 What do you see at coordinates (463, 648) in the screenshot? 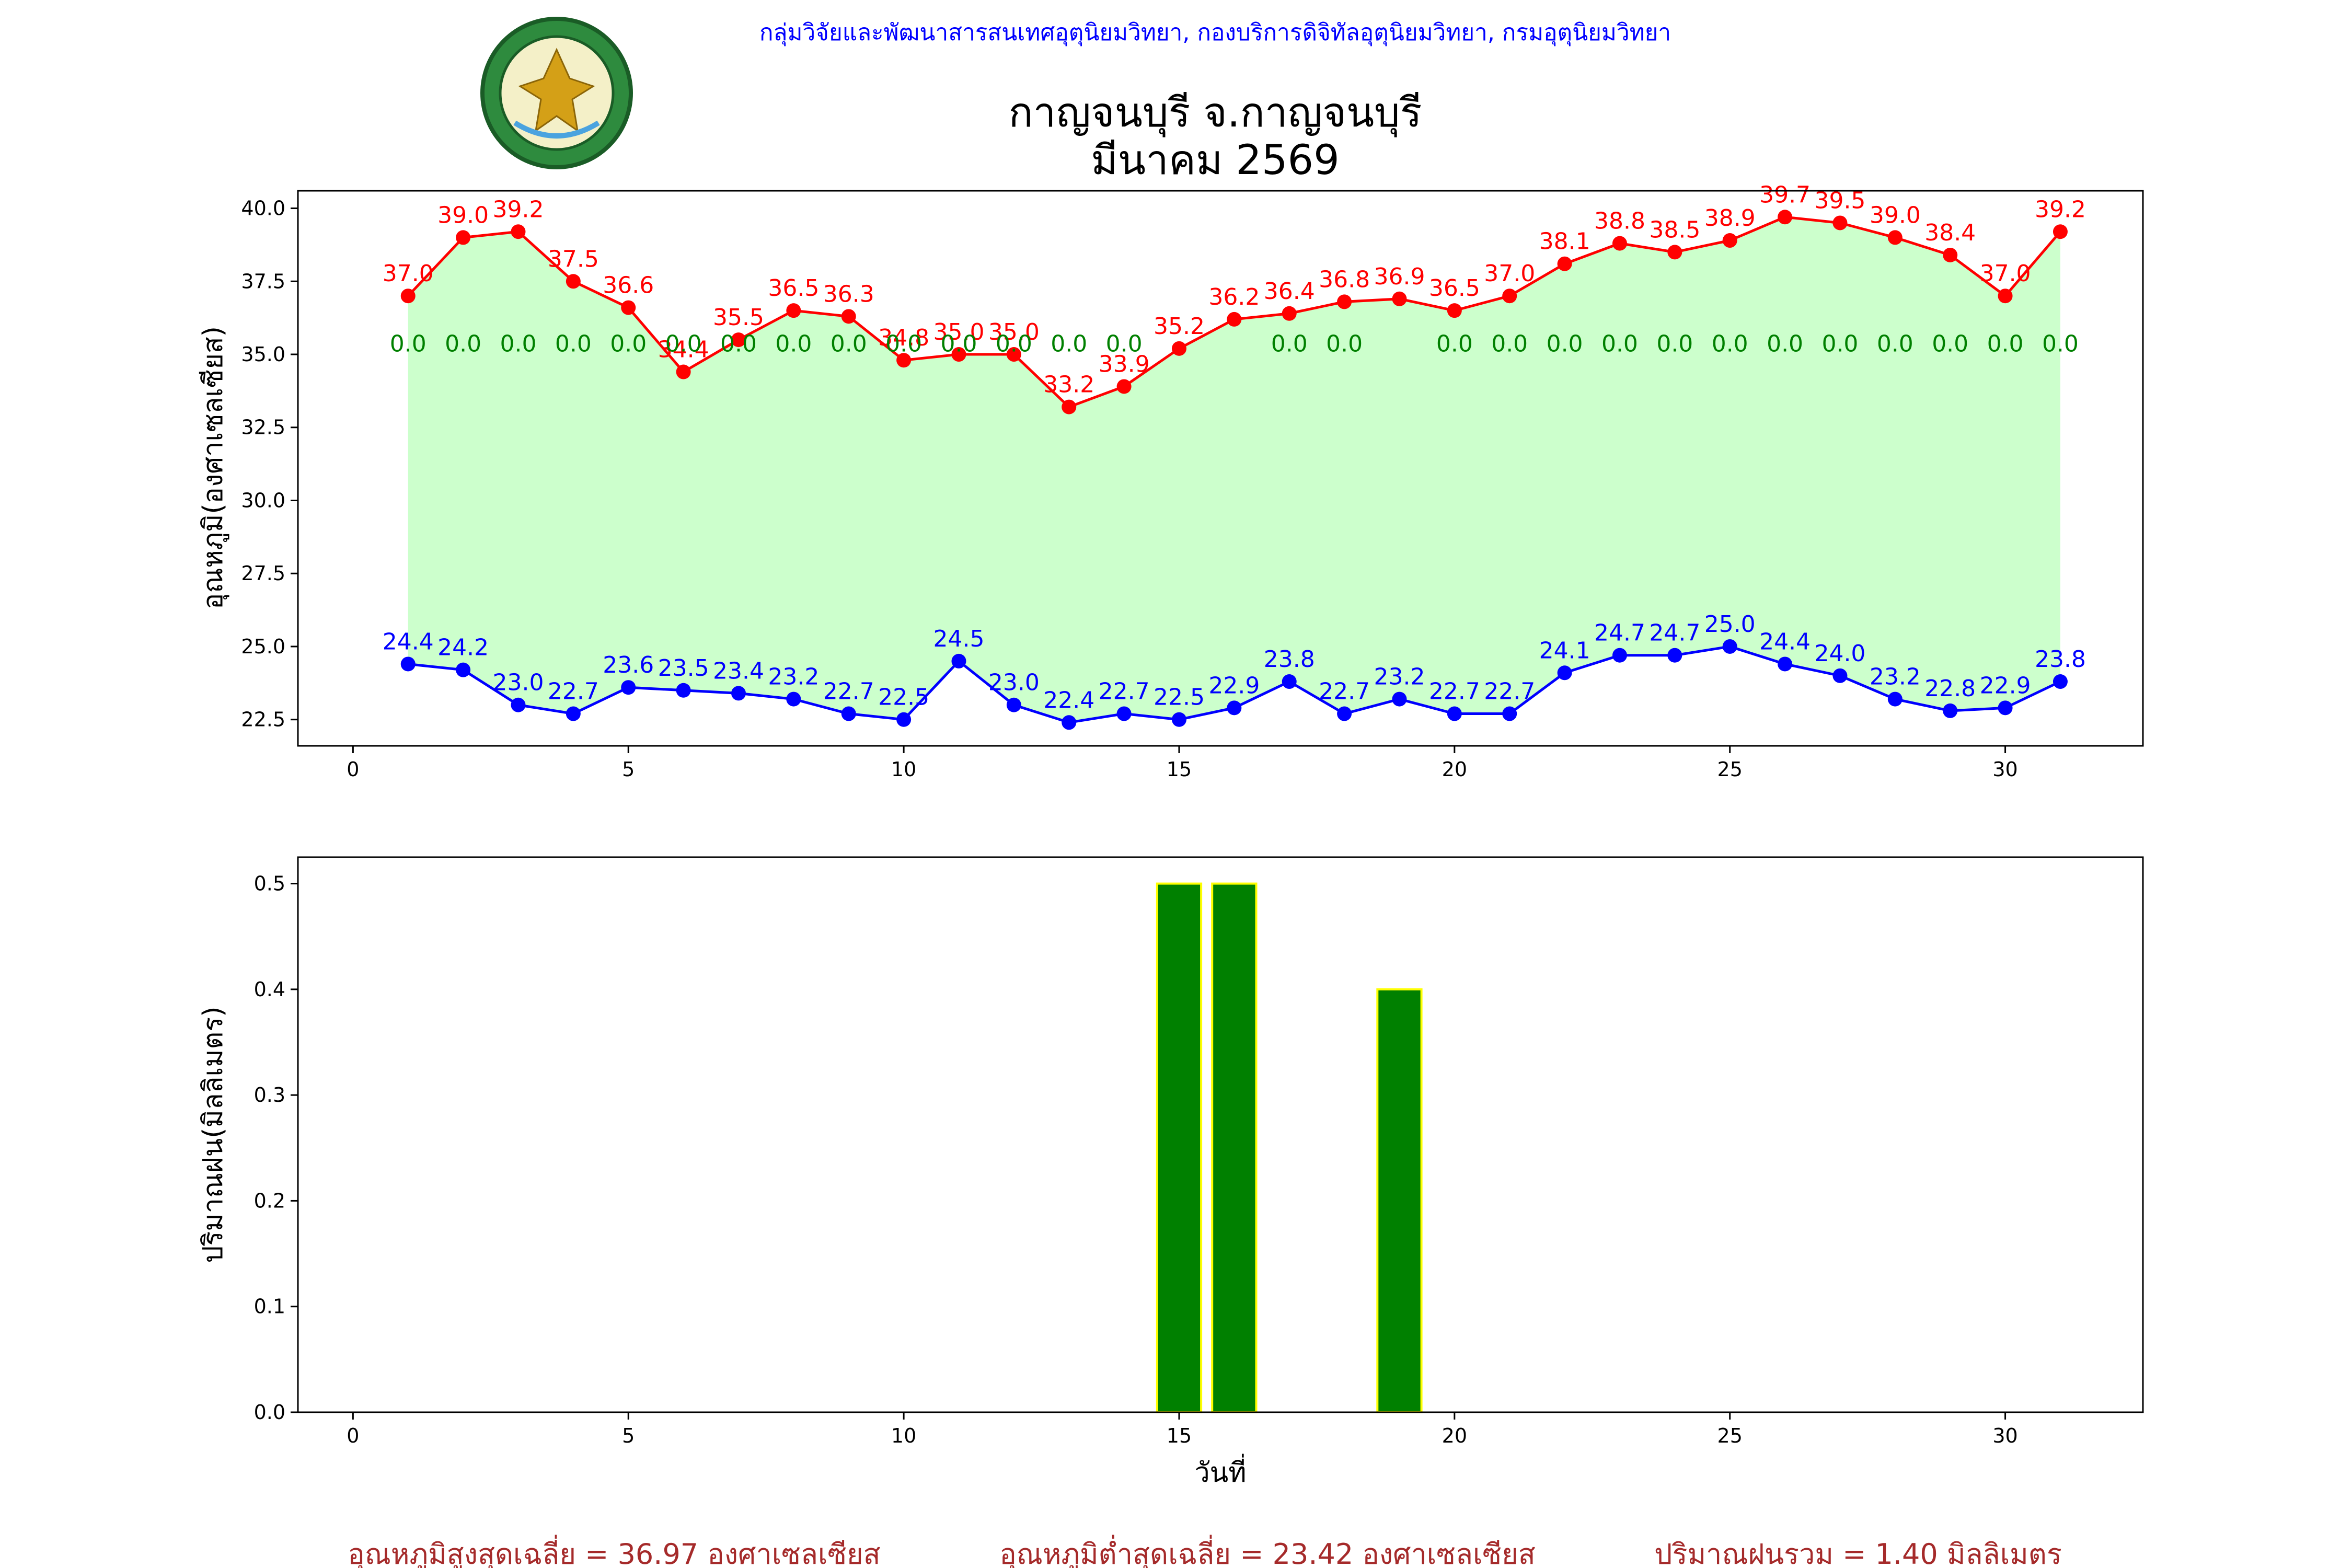
I see `min-temperature-label: 24.2` at bounding box center [463, 648].